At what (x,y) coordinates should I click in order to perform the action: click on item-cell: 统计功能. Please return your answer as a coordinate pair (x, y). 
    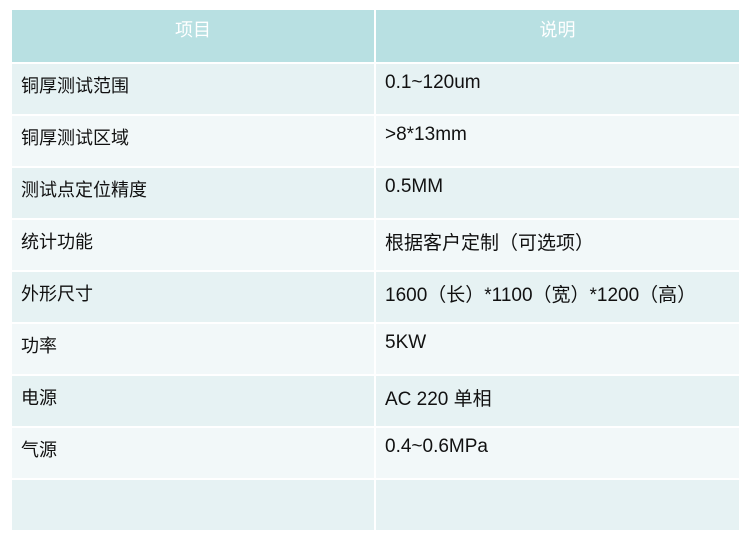
    Looking at the image, I should click on (193, 245).